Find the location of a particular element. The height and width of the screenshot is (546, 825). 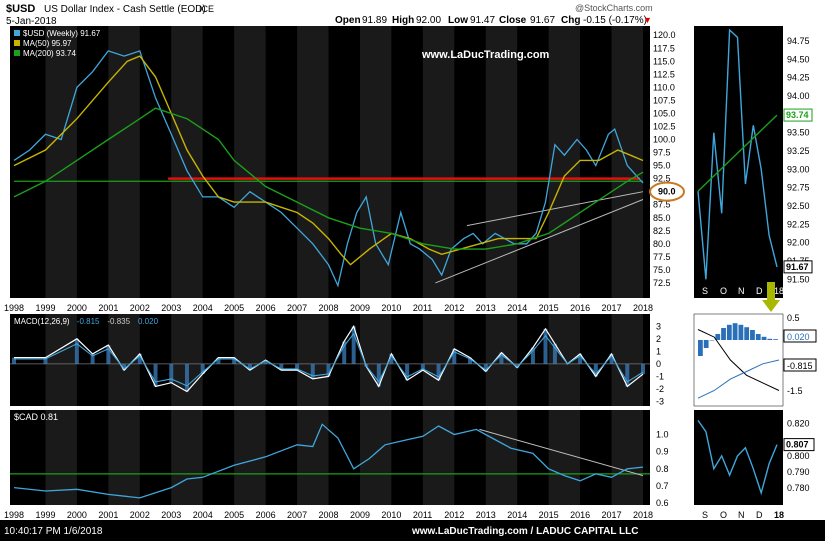

price-y-tick: 120.0 is located at coordinates (664, 35).